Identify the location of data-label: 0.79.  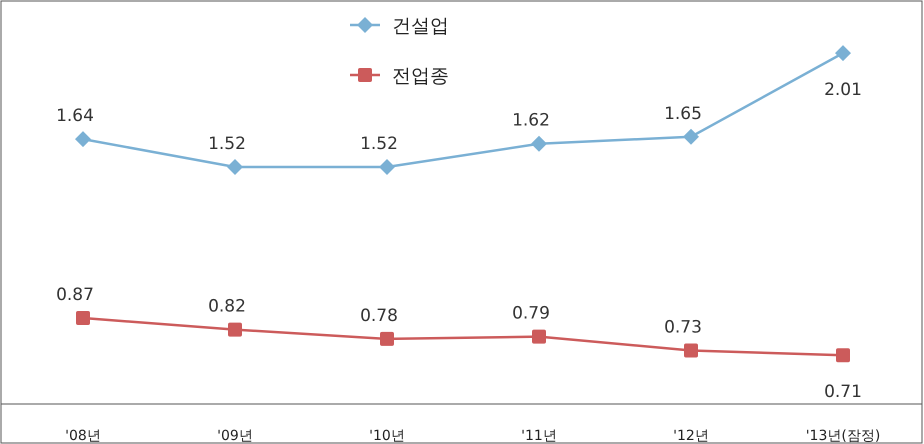
(531, 314).